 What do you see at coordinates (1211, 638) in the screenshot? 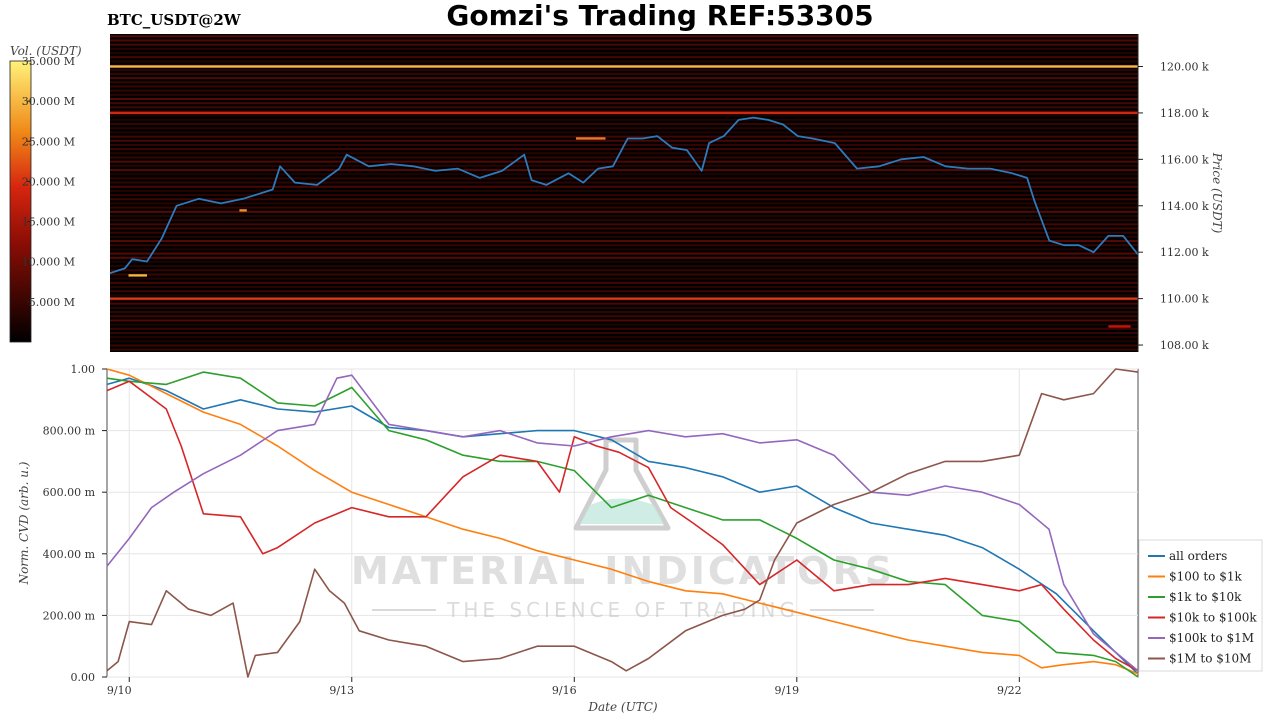
I see `legend-label: $100k to $1M` at bounding box center [1211, 638].